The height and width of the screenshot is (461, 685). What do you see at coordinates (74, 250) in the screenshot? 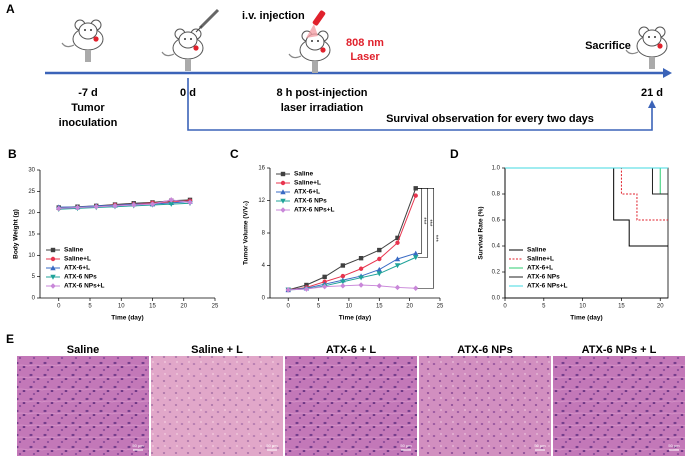
I see `legend-label: Saline` at bounding box center [74, 250].